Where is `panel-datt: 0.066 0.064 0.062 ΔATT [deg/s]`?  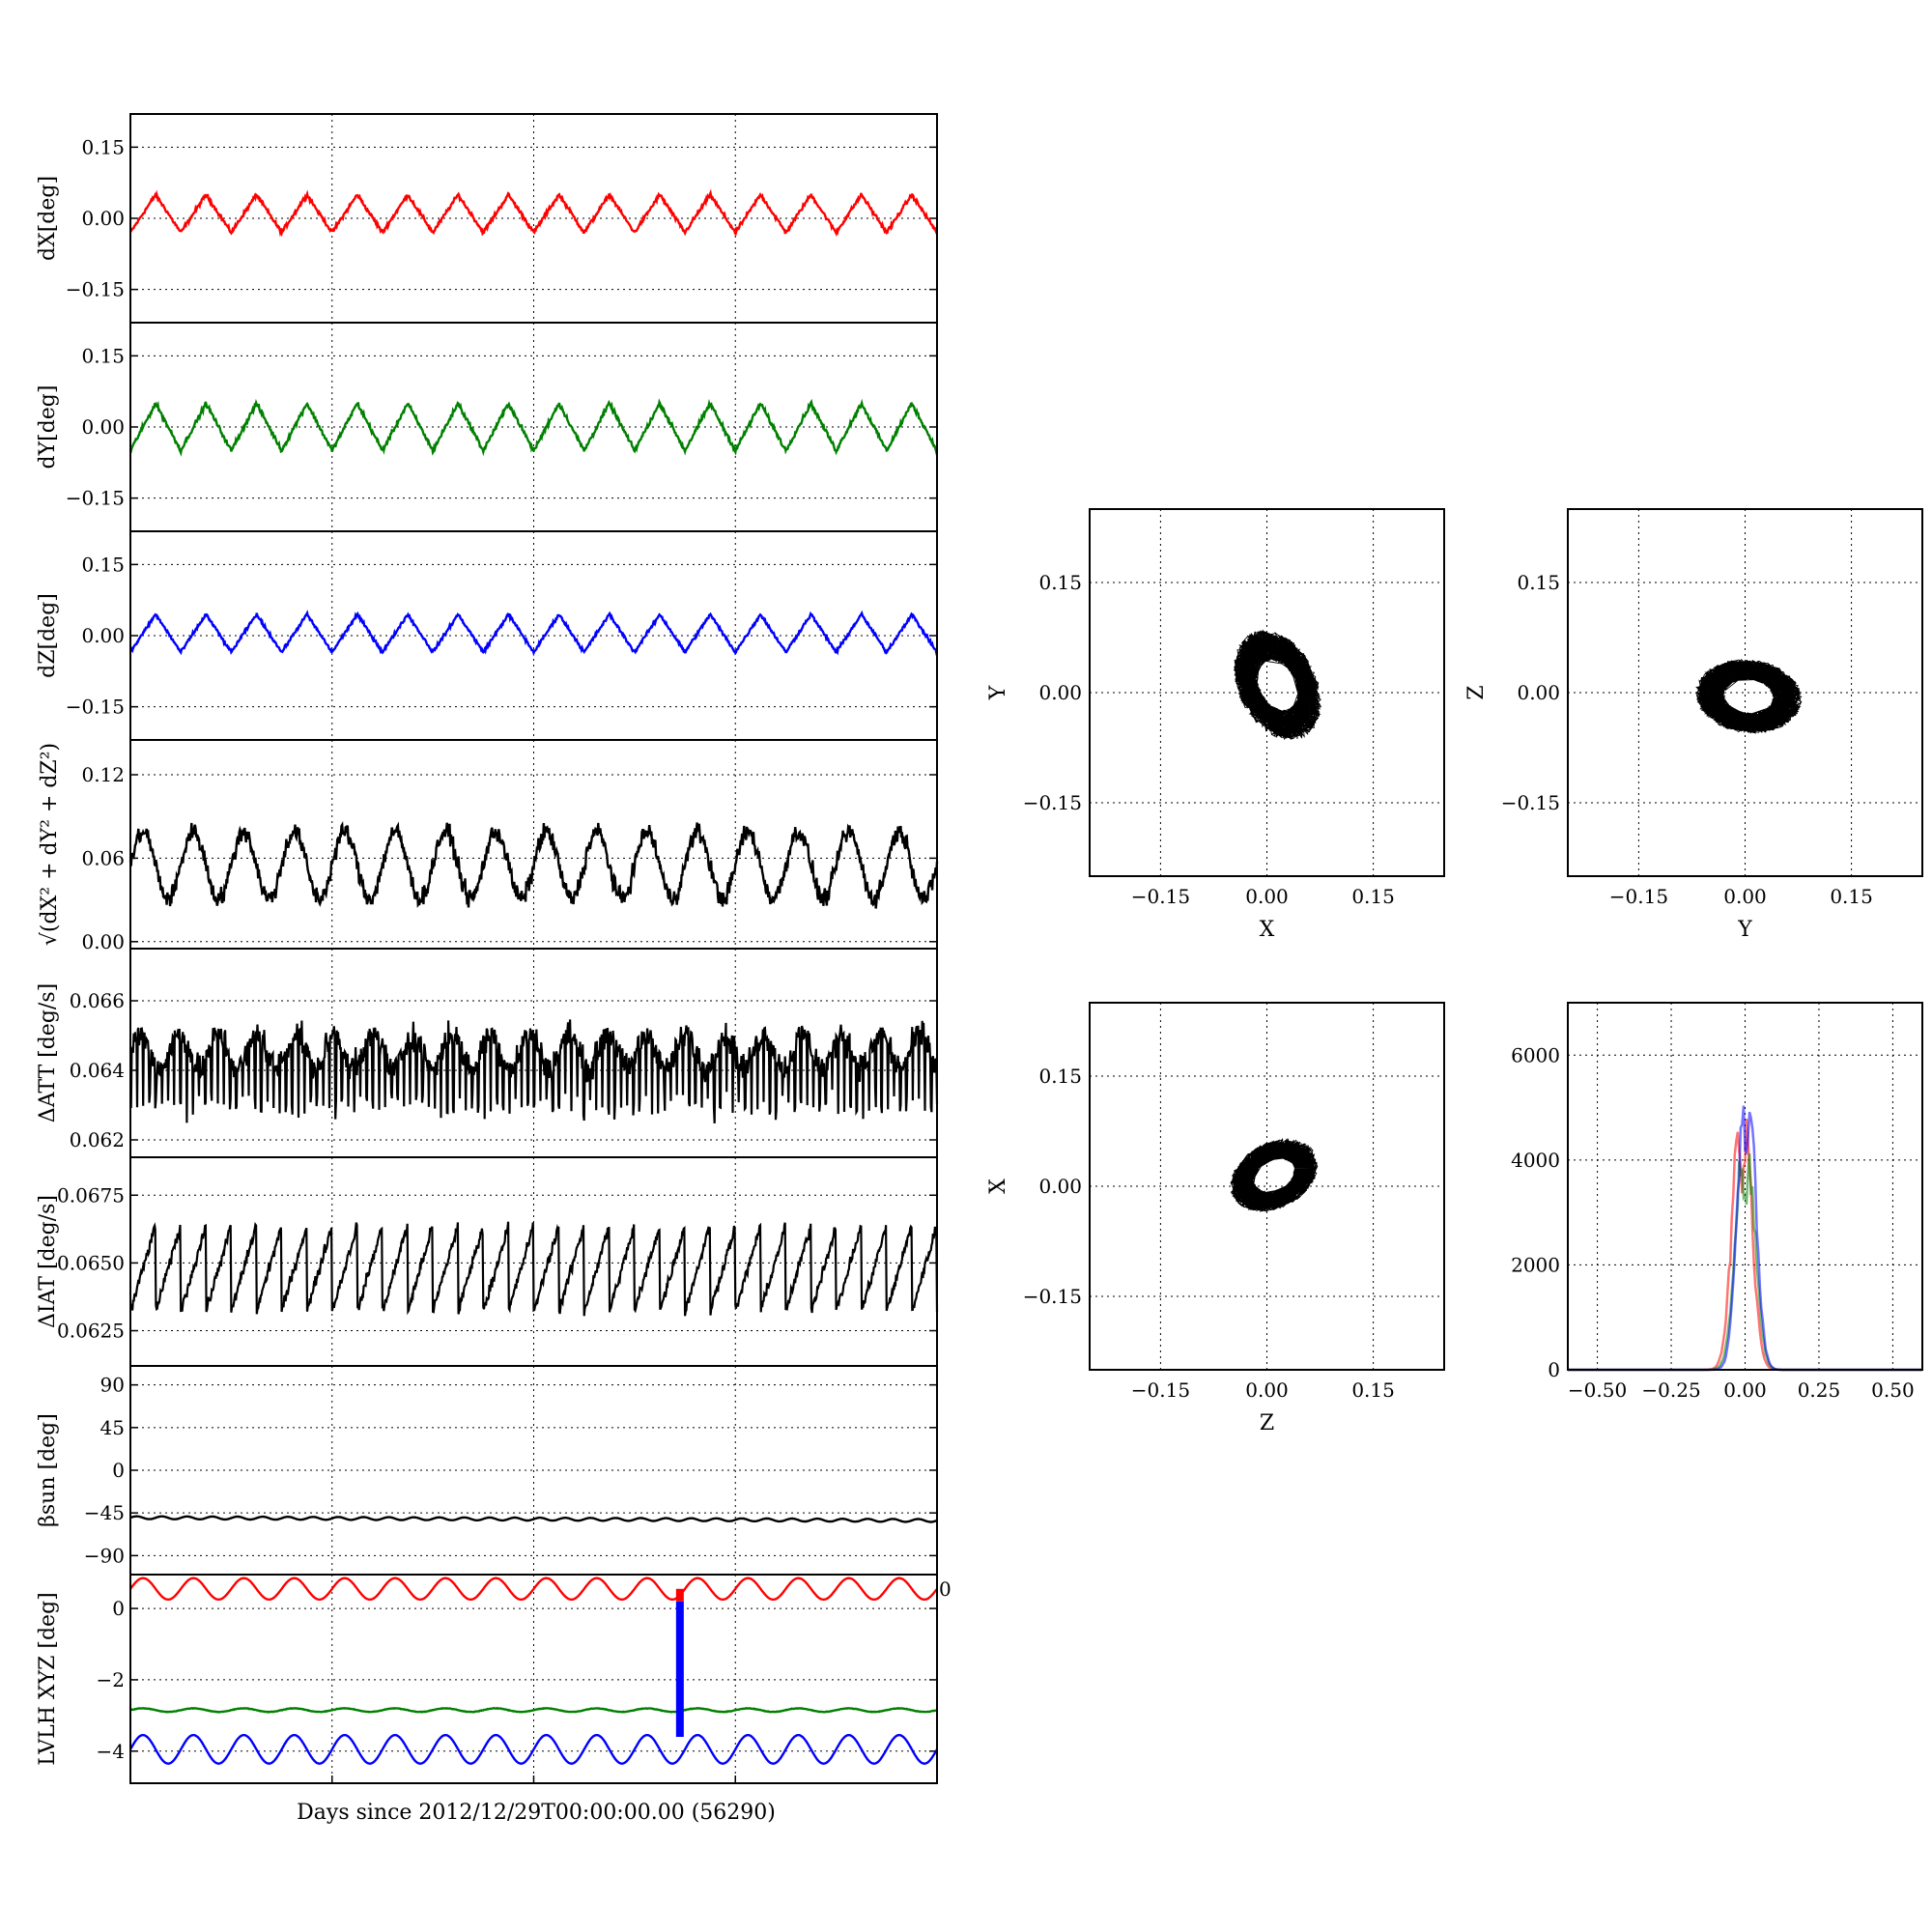
panel-datt: 0.066 0.064 0.062 ΔATT [deg/s] is located at coordinates (487, 1053).